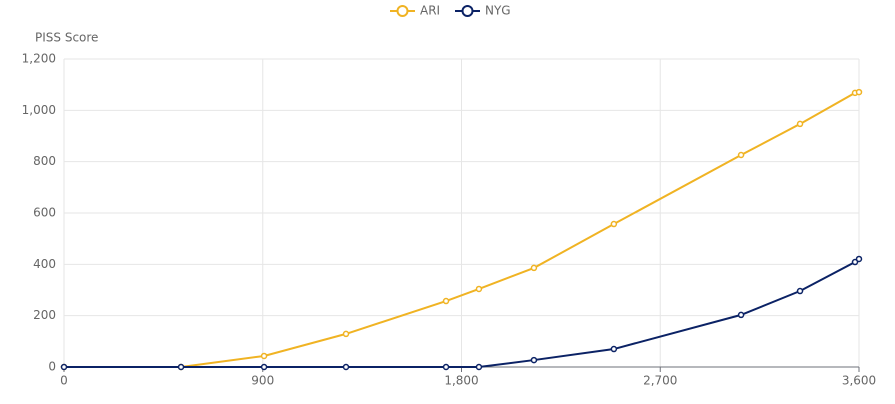 This screenshot has width=895, height=404. What do you see at coordinates (660, 381) in the screenshot?
I see `x-tick-label: 2,700` at bounding box center [660, 381].